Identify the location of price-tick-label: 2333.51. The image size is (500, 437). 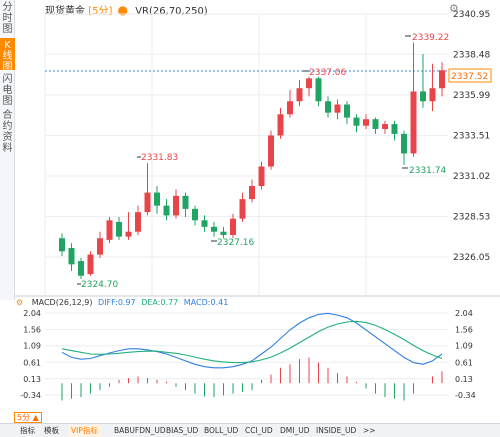
(471, 136).